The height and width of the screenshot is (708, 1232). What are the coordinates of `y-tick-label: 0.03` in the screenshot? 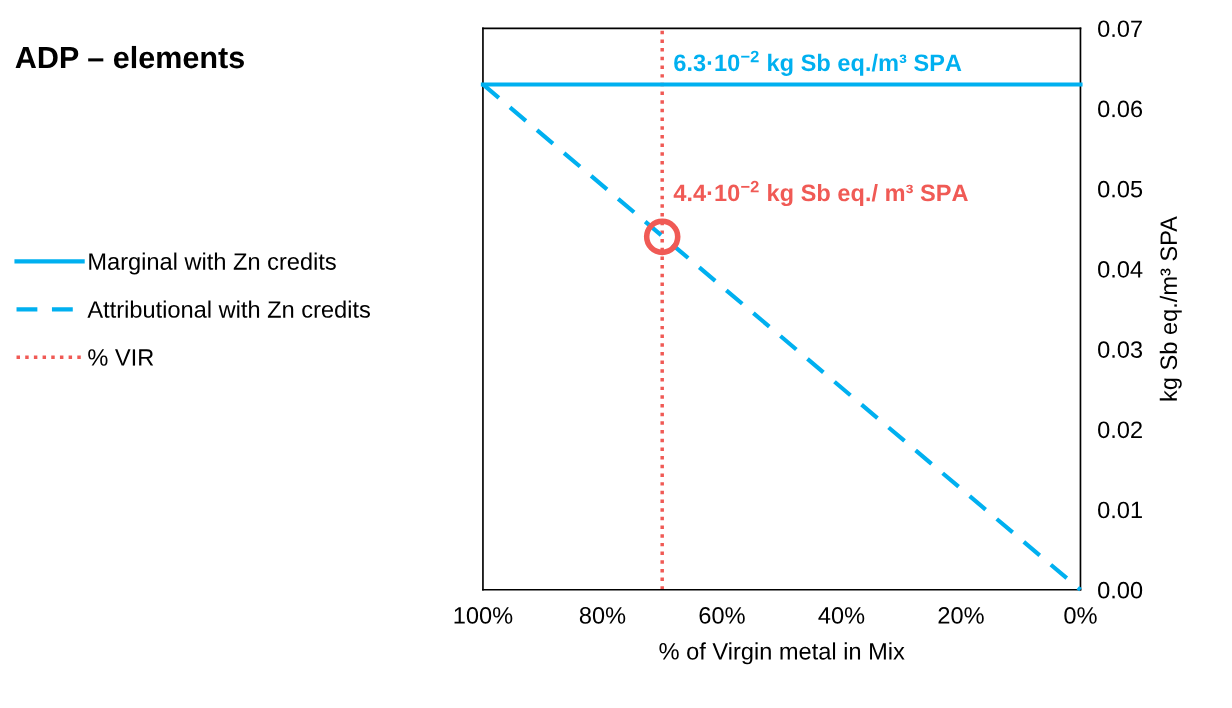 It's located at (1120, 349).